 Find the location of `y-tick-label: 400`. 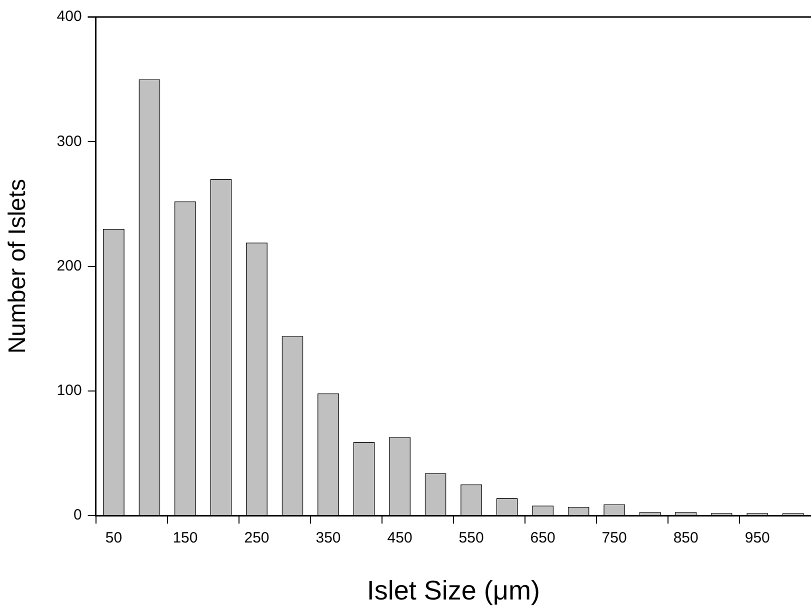

y-tick-label: 400 is located at coordinates (69, 17).